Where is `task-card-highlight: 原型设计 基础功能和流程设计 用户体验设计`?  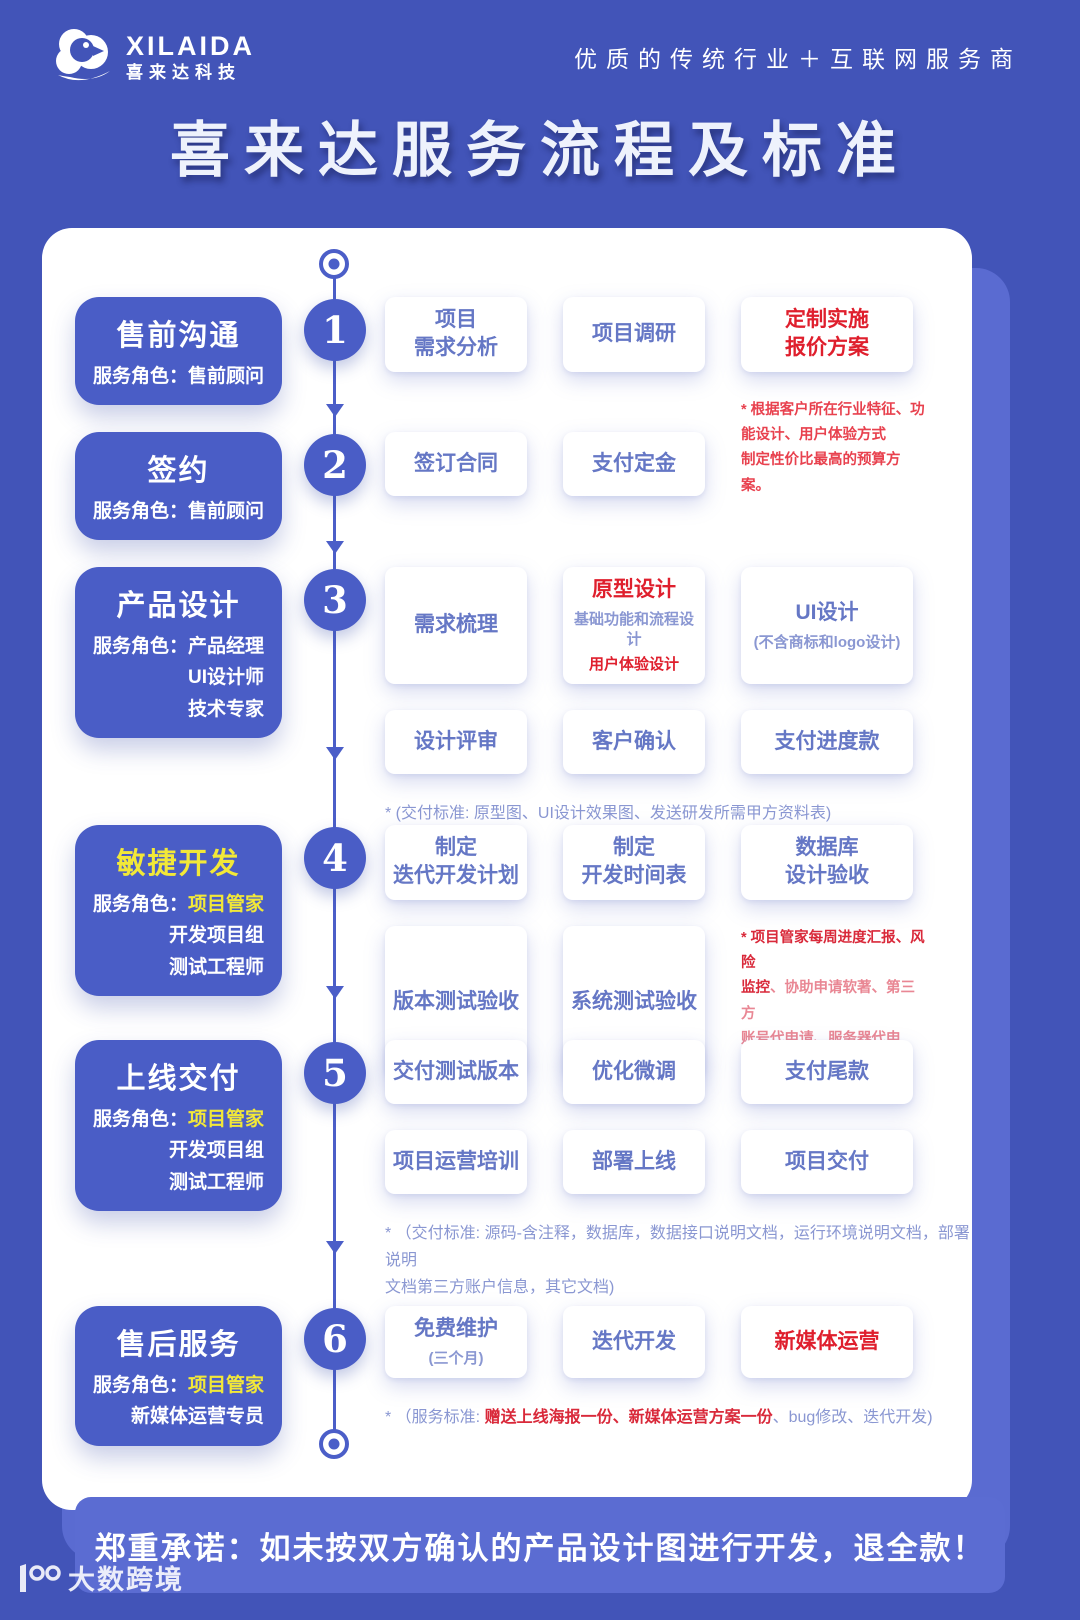 task-card-highlight: 原型设计 基础功能和流程设计 用户体验设计 is located at coordinates (634, 625).